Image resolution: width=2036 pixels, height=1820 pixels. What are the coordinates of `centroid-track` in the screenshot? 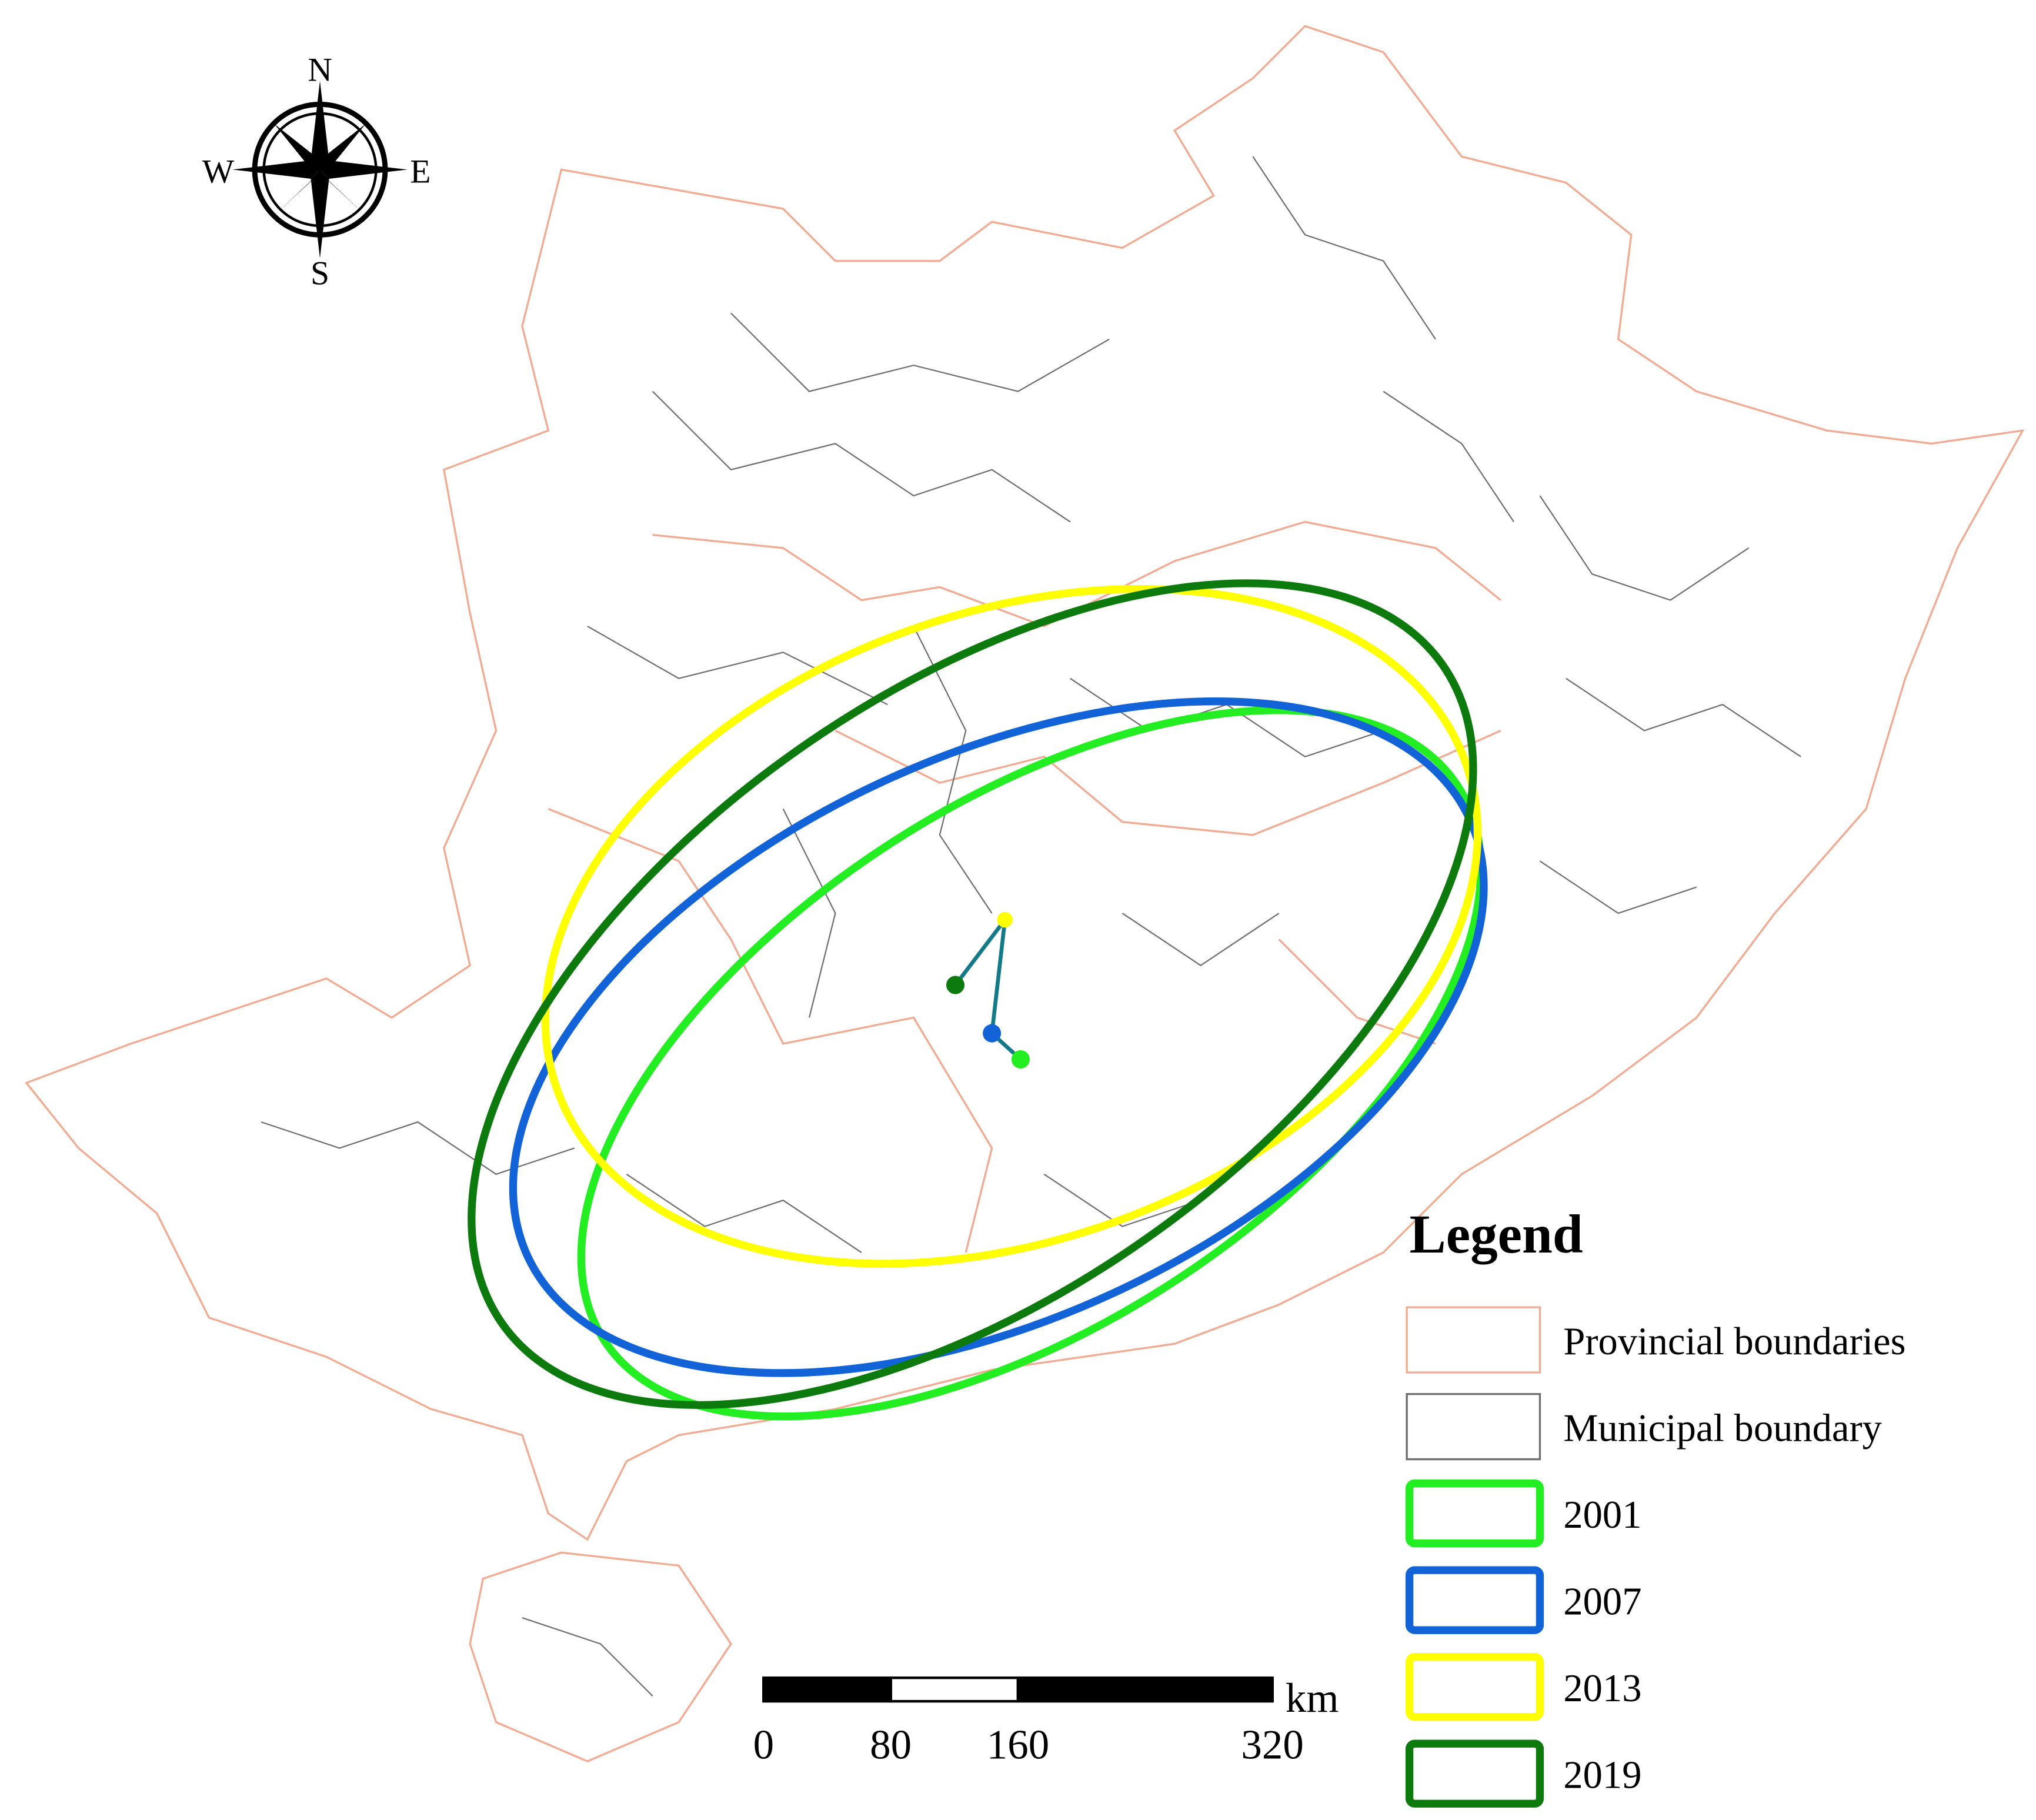 It's located at (988, 990).